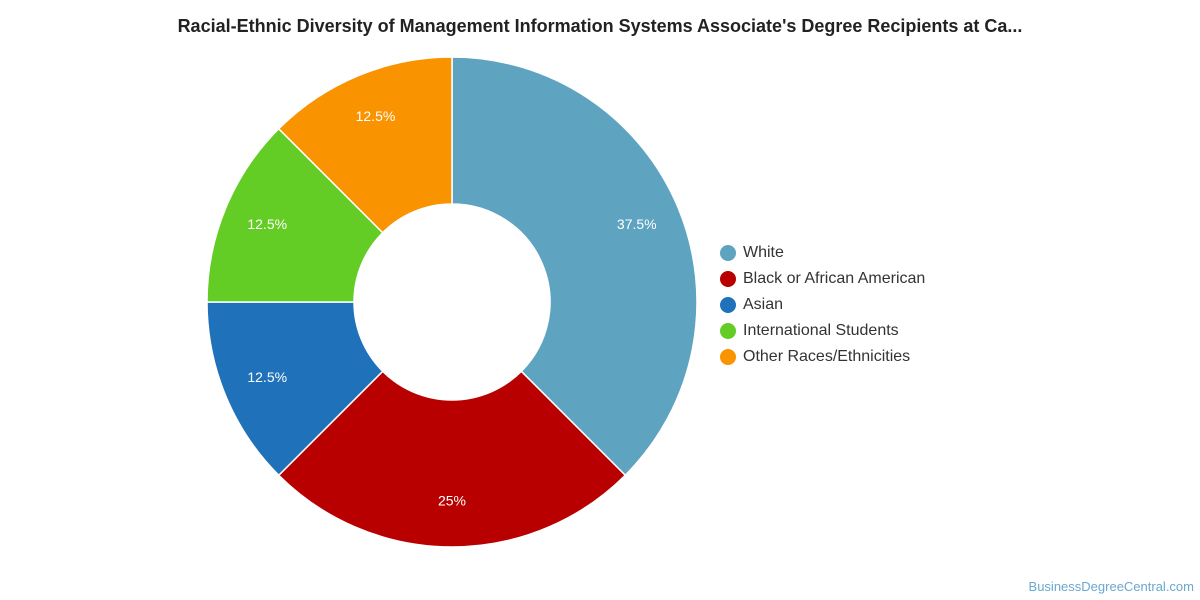 This screenshot has width=1200, height=600. I want to click on legend-label: International Students, so click(821, 330).